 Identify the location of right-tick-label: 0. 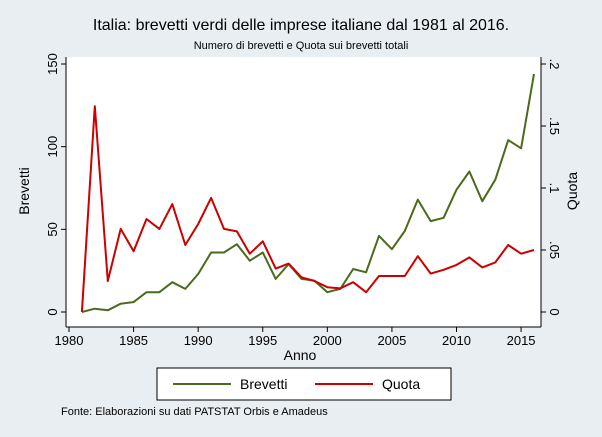
(554, 311).